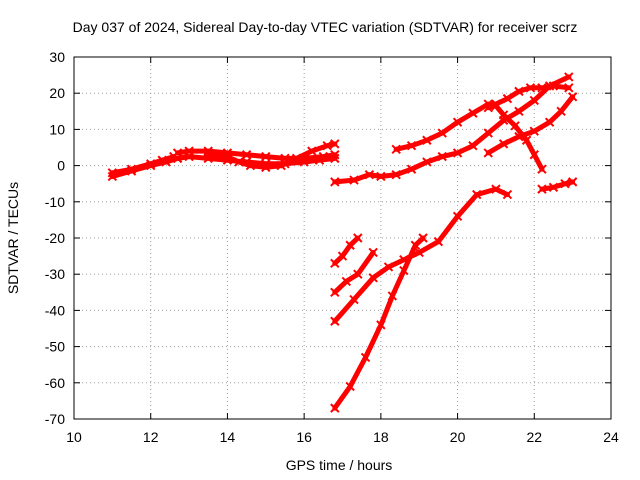 The height and width of the screenshot is (480, 640). What do you see at coordinates (151, 437) in the screenshot?
I see `x-tick-label: 12` at bounding box center [151, 437].